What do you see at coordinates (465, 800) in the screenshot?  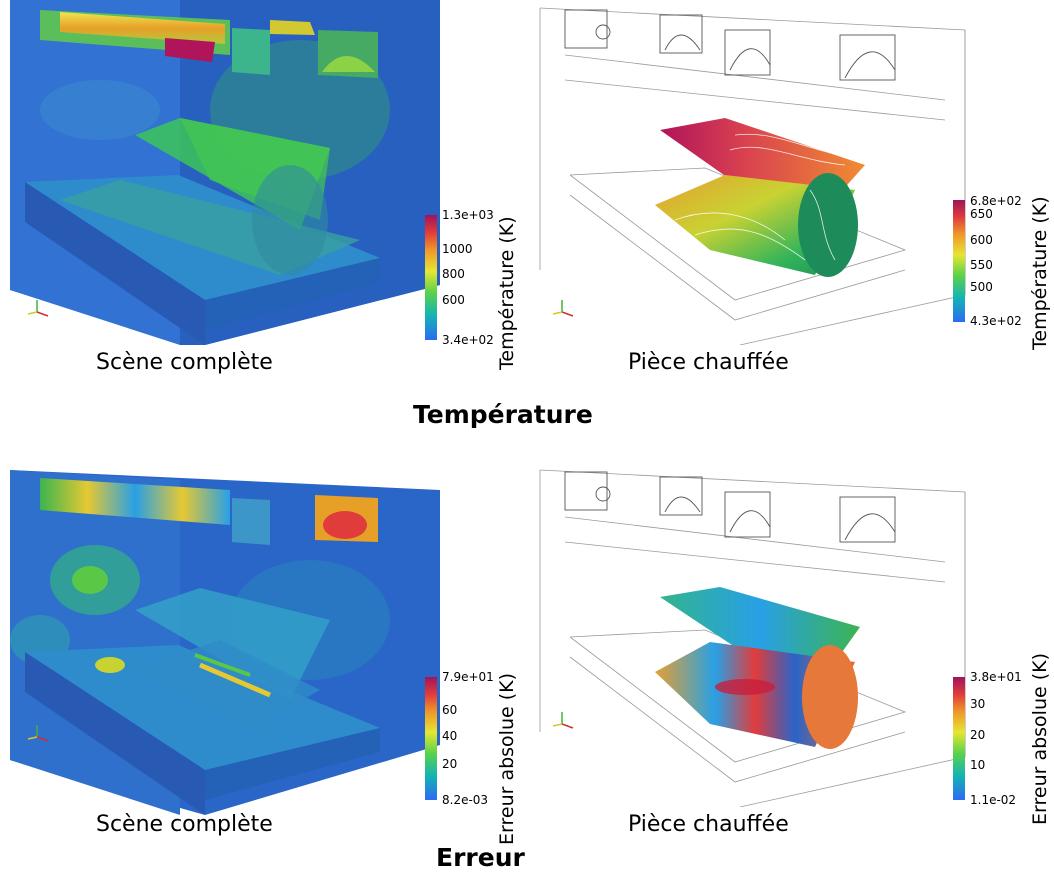 I see `tick-label: 8.2e-03` at bounding box center [465, 800].